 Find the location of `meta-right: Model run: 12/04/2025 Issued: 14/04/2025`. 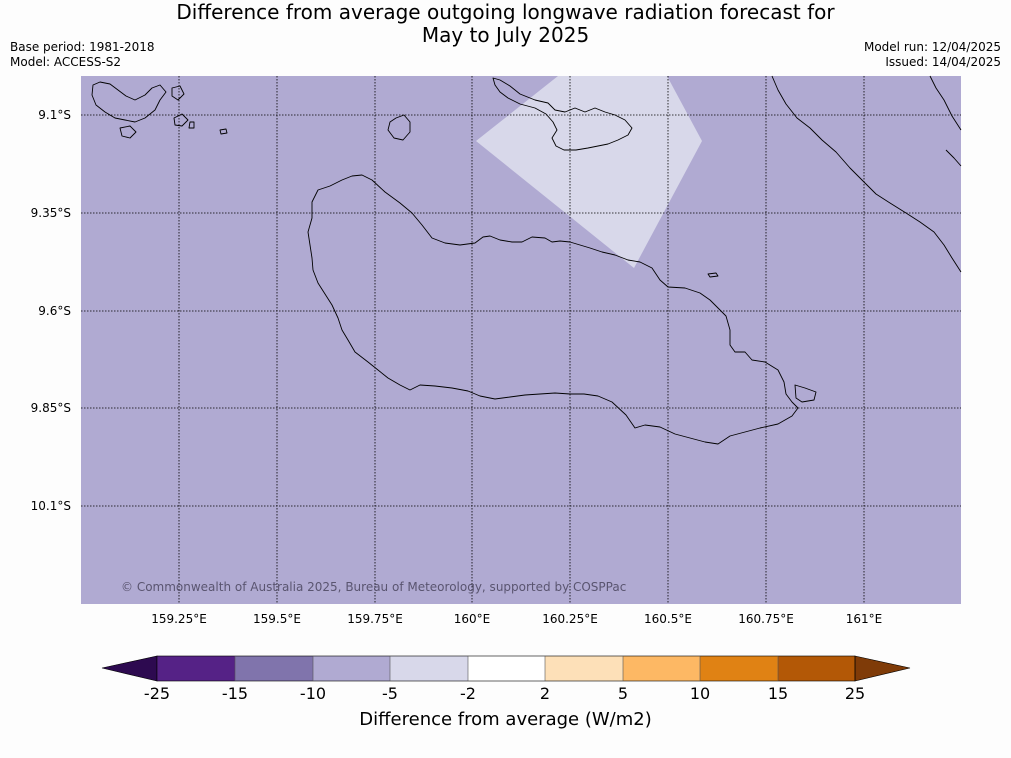

meta-right: Model run: 12/04/2025 Issued: 14/04/2025 is located at coordinates (932, 55).